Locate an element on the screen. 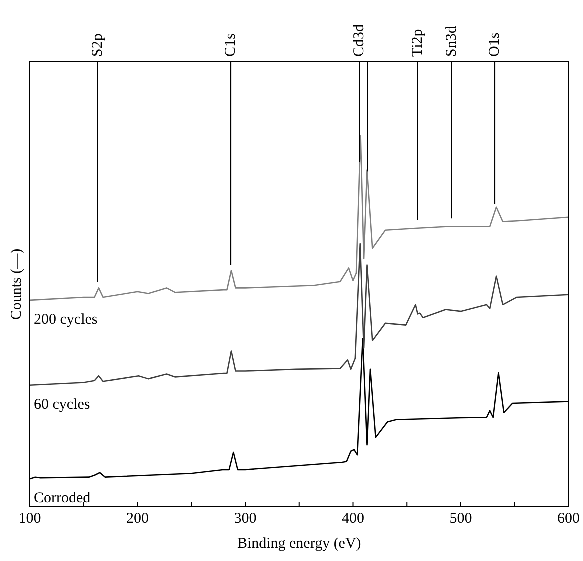 Image resolution: width=583 pixels, height=561 pixels. series-label: 60 cycles is located at coordinates (62, 404).